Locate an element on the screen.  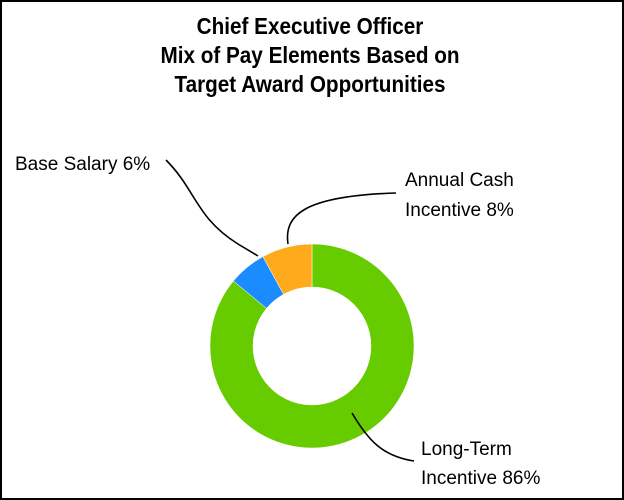
donut-slices is located at coordinates (312, 346).